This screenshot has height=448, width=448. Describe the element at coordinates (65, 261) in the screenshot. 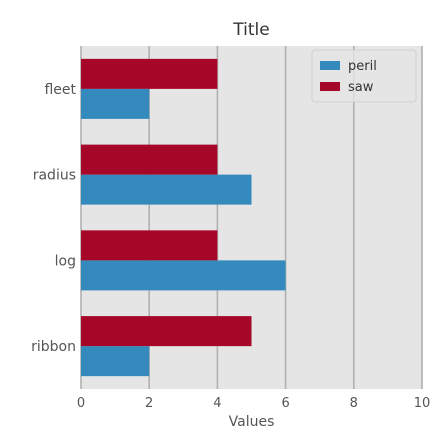

I see `y-tick-label: log` at that location.